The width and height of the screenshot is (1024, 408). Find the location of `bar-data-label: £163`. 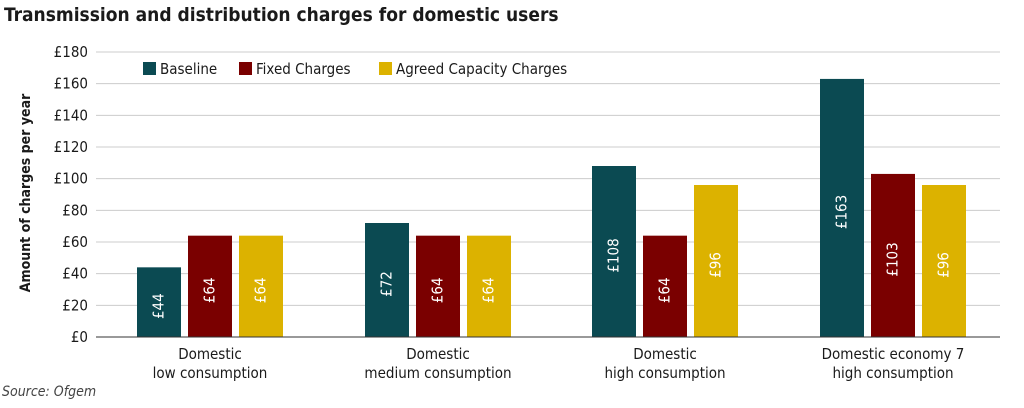

bar-data-label: £163 is located at coordinates (842, 212).